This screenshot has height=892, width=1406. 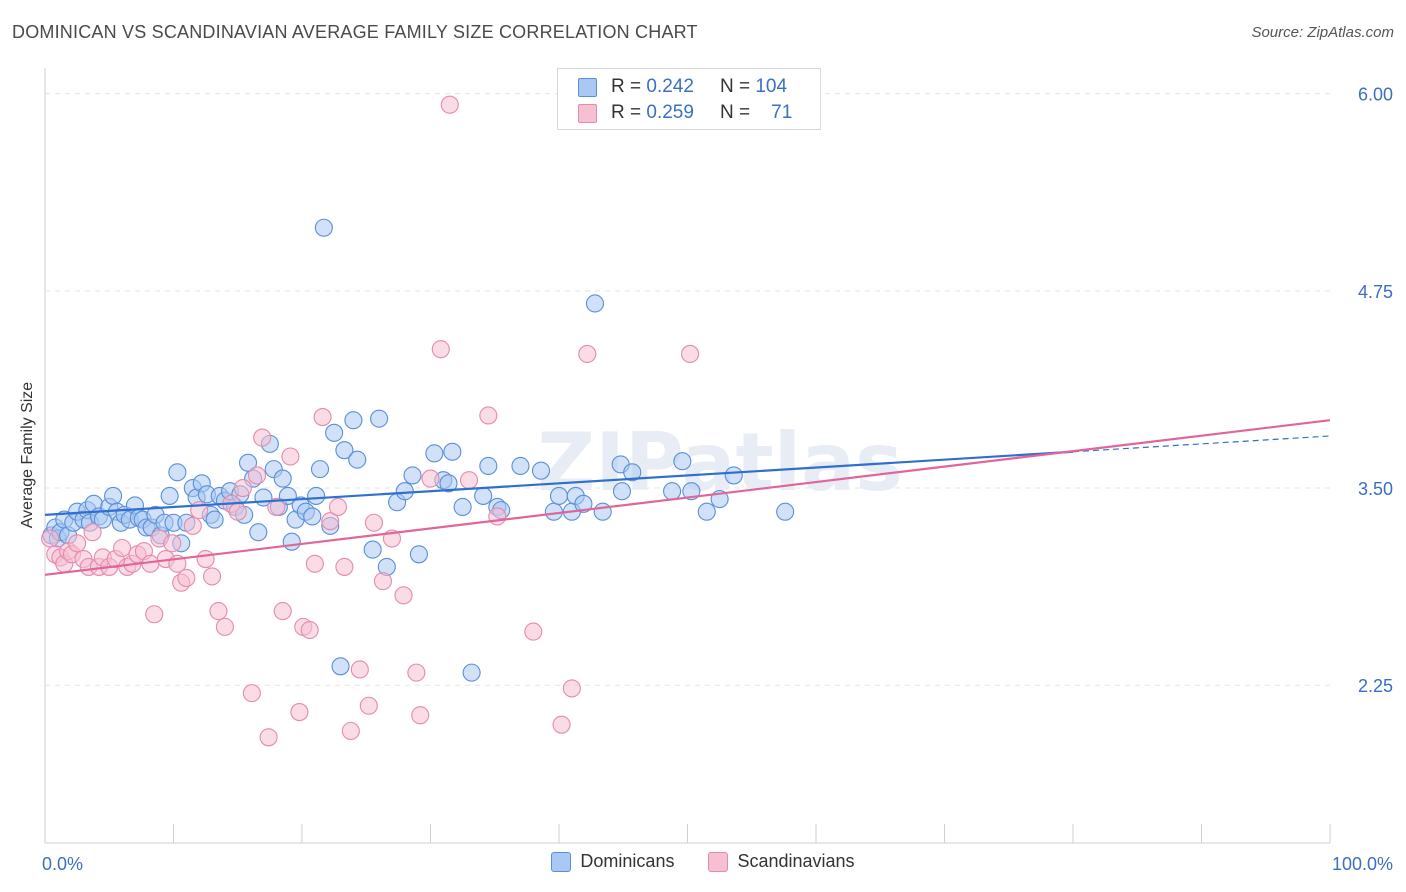 I want to click on legend-swatch-dominicans, so click(x=561, y=861).